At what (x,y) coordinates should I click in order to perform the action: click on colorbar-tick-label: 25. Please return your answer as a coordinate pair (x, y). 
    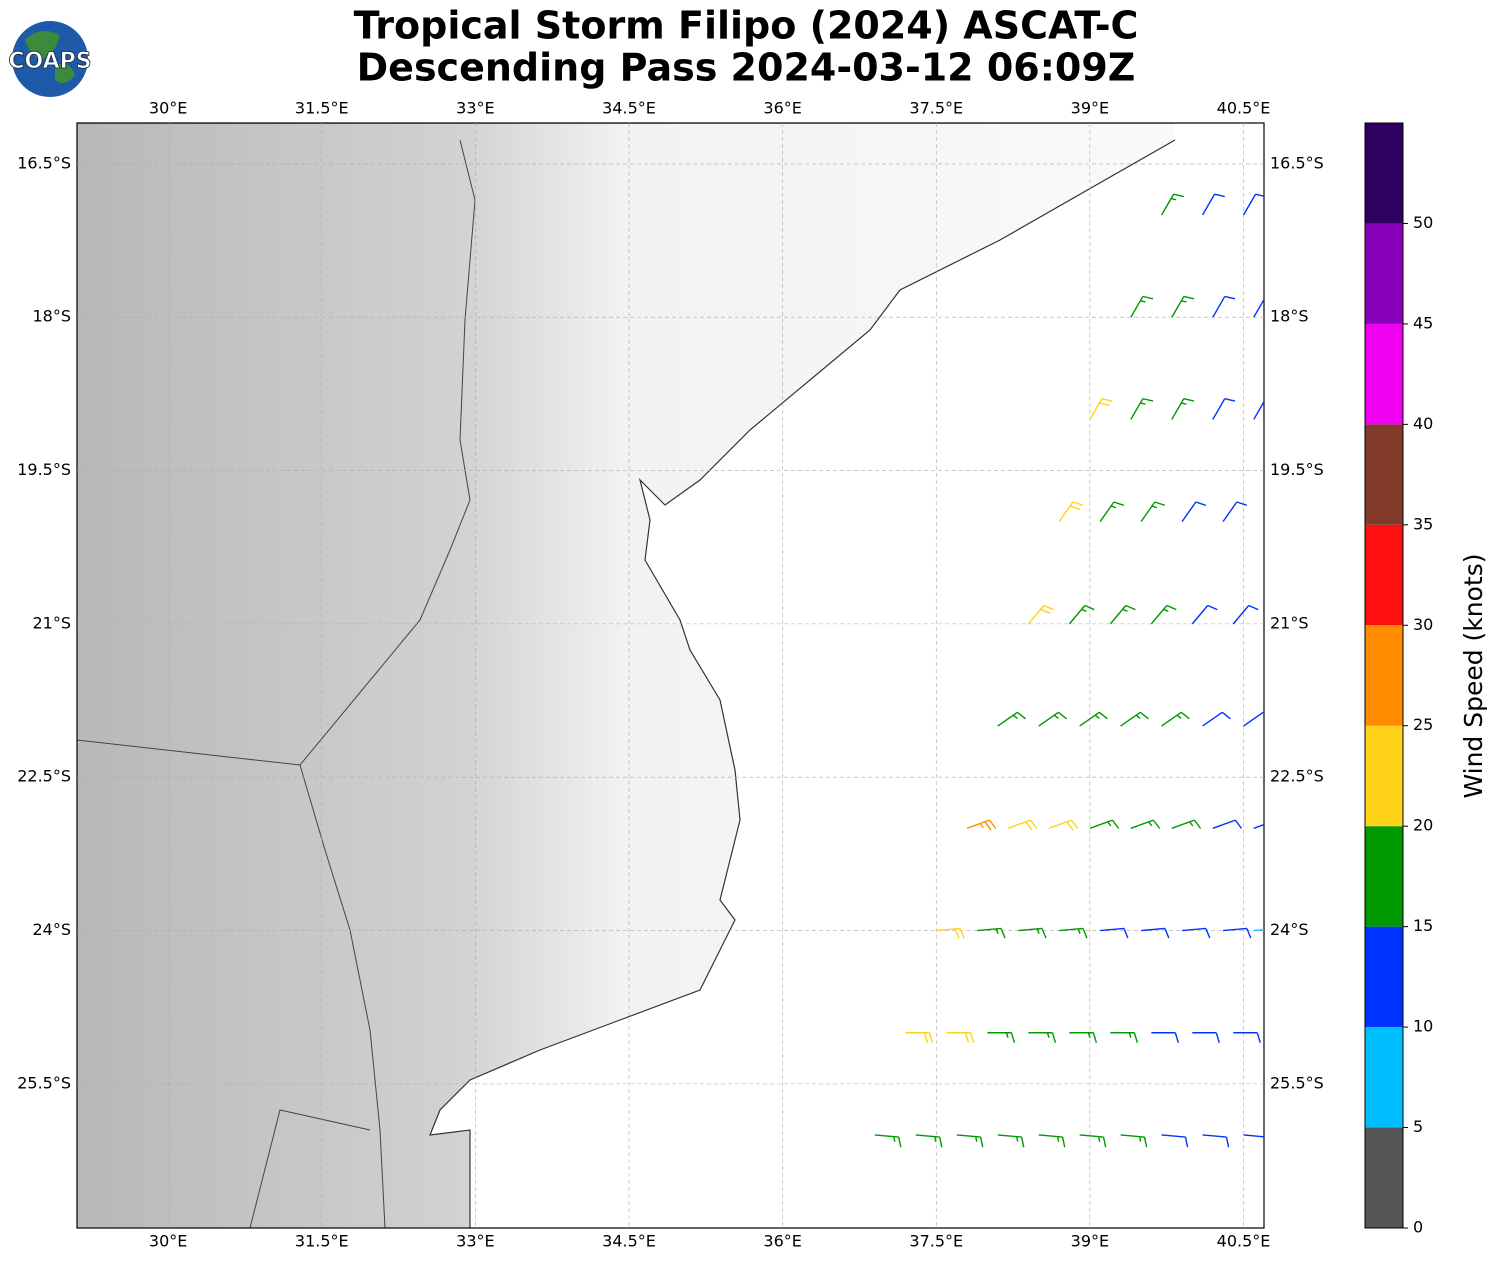
    Looking at the image, I should click on (1423, 724).